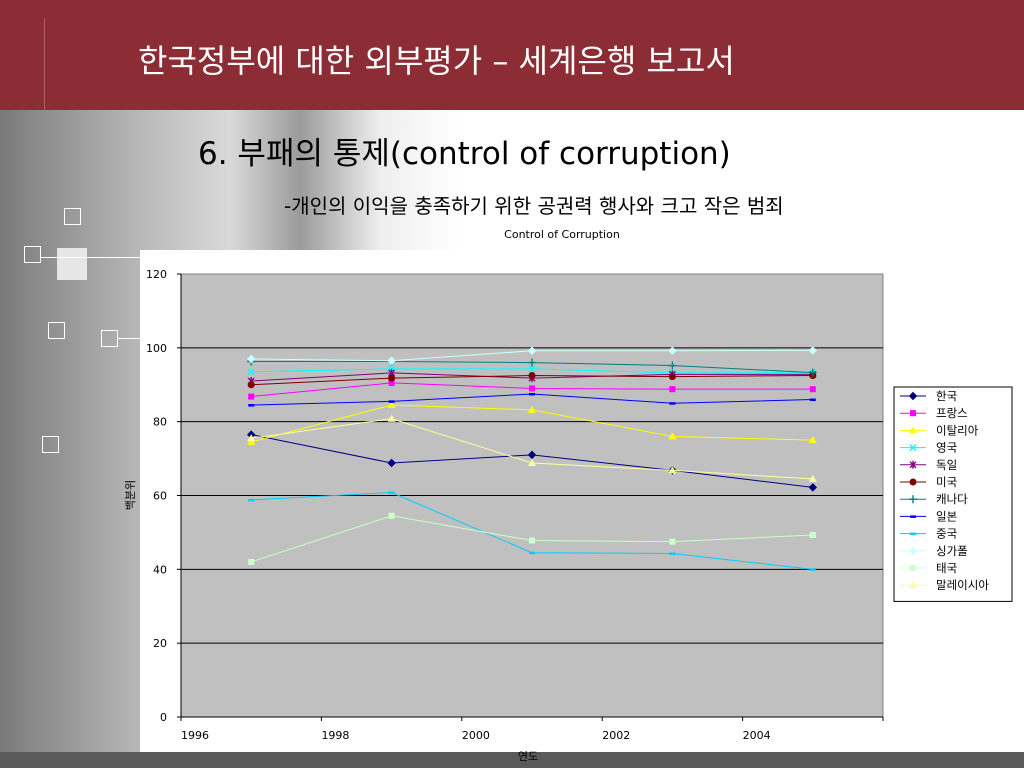  Describe the element at coordinates (946, 482) in the screenshot. I see `legend-label: 미국` at that location.